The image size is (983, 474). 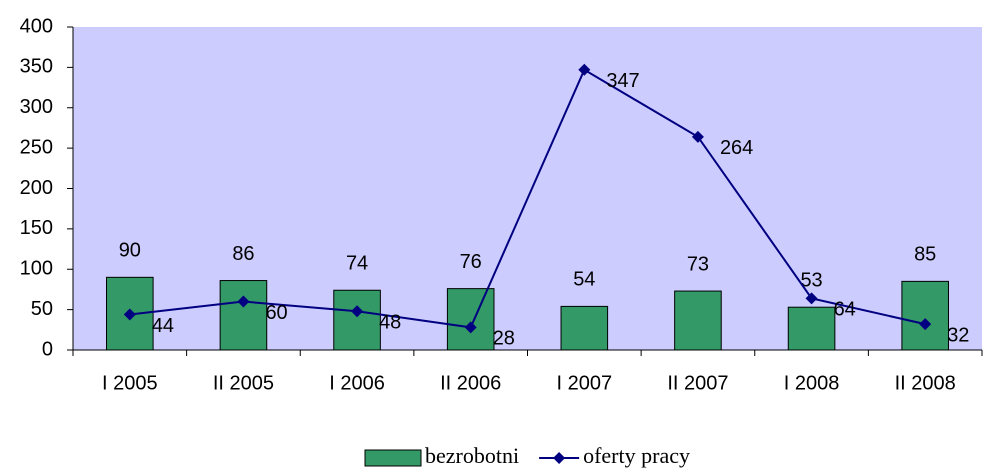 What do you see at coordinates (243, 254) in the screenshot?
I see `bar-label: 86` at bounding box center [243, 254].